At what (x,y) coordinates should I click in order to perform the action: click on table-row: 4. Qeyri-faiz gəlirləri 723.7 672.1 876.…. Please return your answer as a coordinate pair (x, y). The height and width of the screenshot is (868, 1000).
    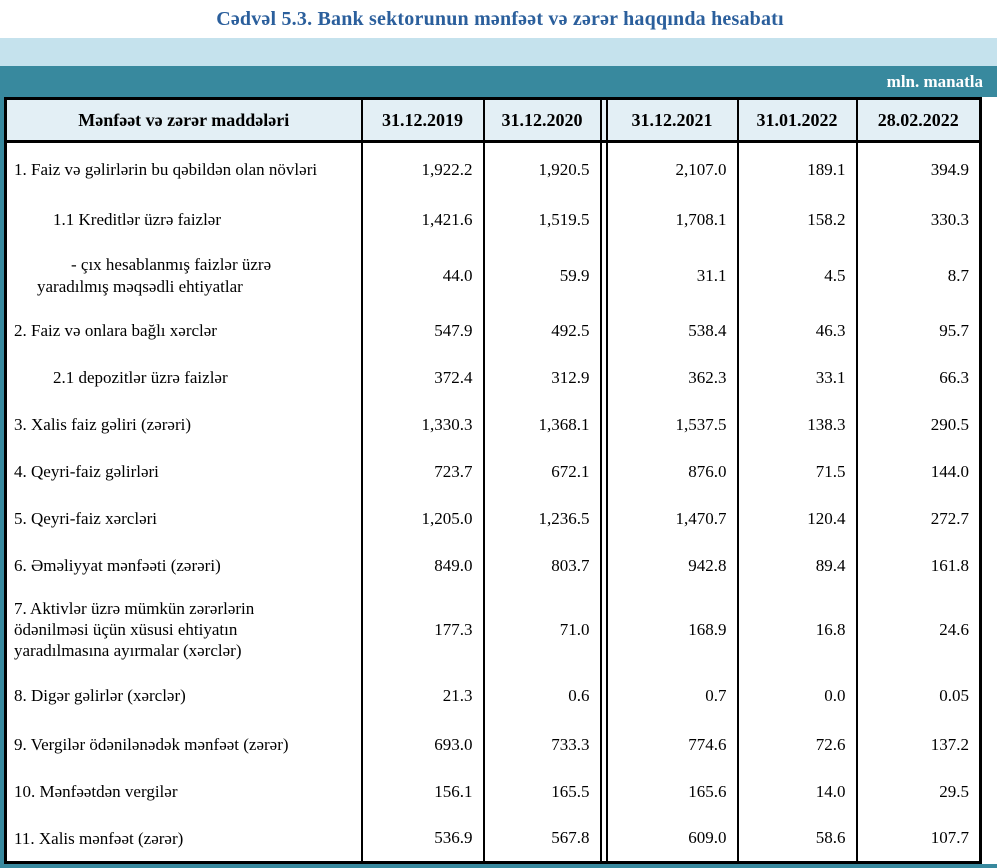
    Looking at the image, I should click on (493, 472).